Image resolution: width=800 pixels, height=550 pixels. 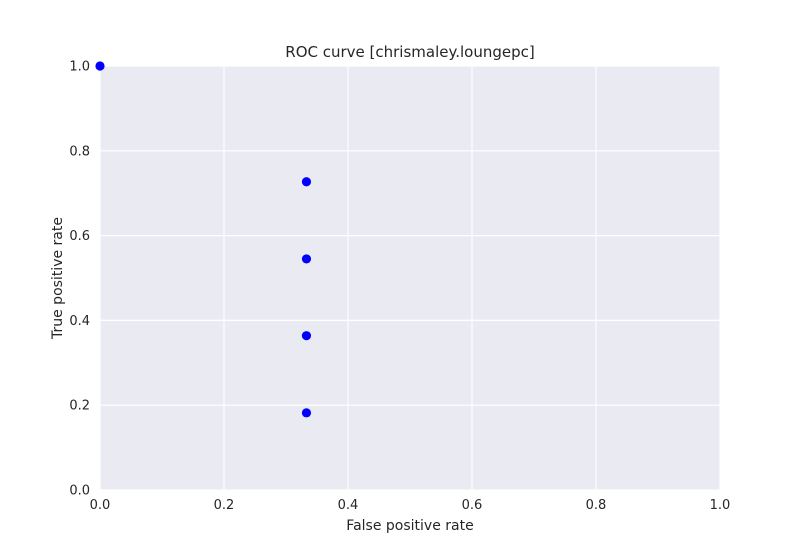 I want to click on x-tick-label: 0.6, so click(x=472, y=505).